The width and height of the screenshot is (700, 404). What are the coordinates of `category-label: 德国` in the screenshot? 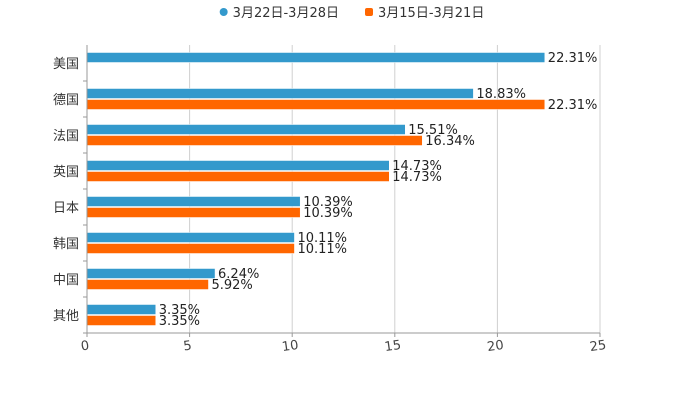 It's located at (66, 100).